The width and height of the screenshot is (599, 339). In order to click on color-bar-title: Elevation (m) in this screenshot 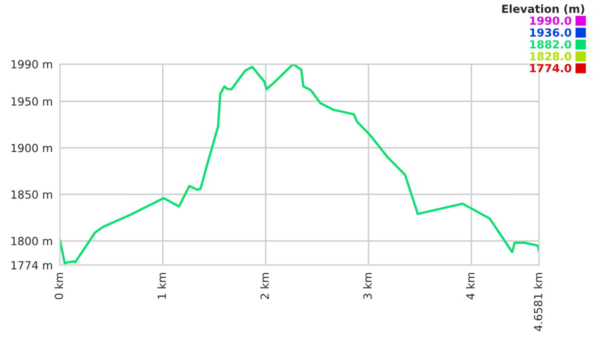, I will do `click(543, 9)`.